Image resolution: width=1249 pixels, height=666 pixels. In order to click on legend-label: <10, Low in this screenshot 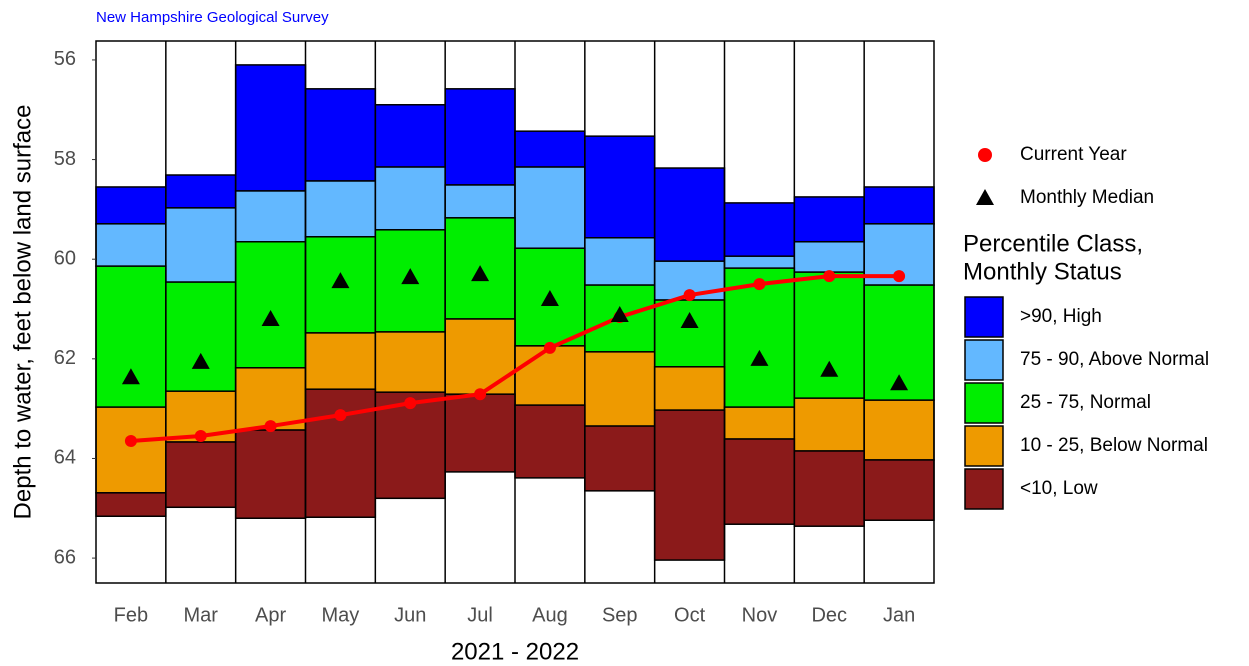, I will do `click(1059, 488)`.